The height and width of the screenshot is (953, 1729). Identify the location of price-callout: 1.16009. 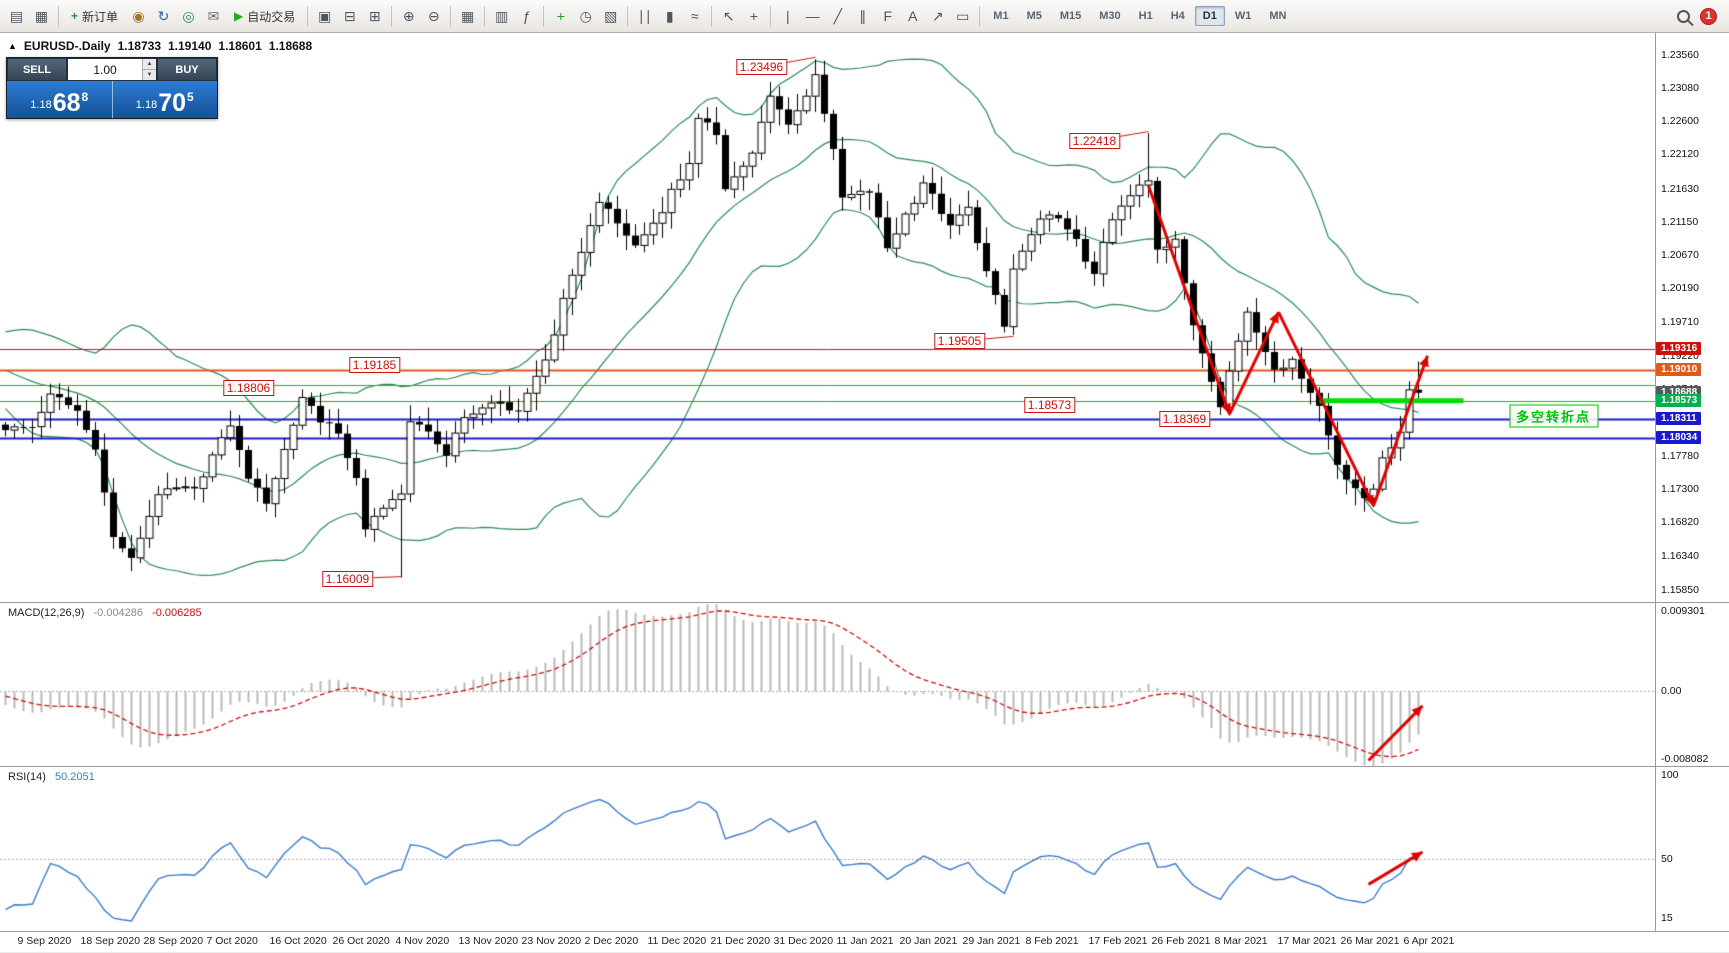
(347, 578).